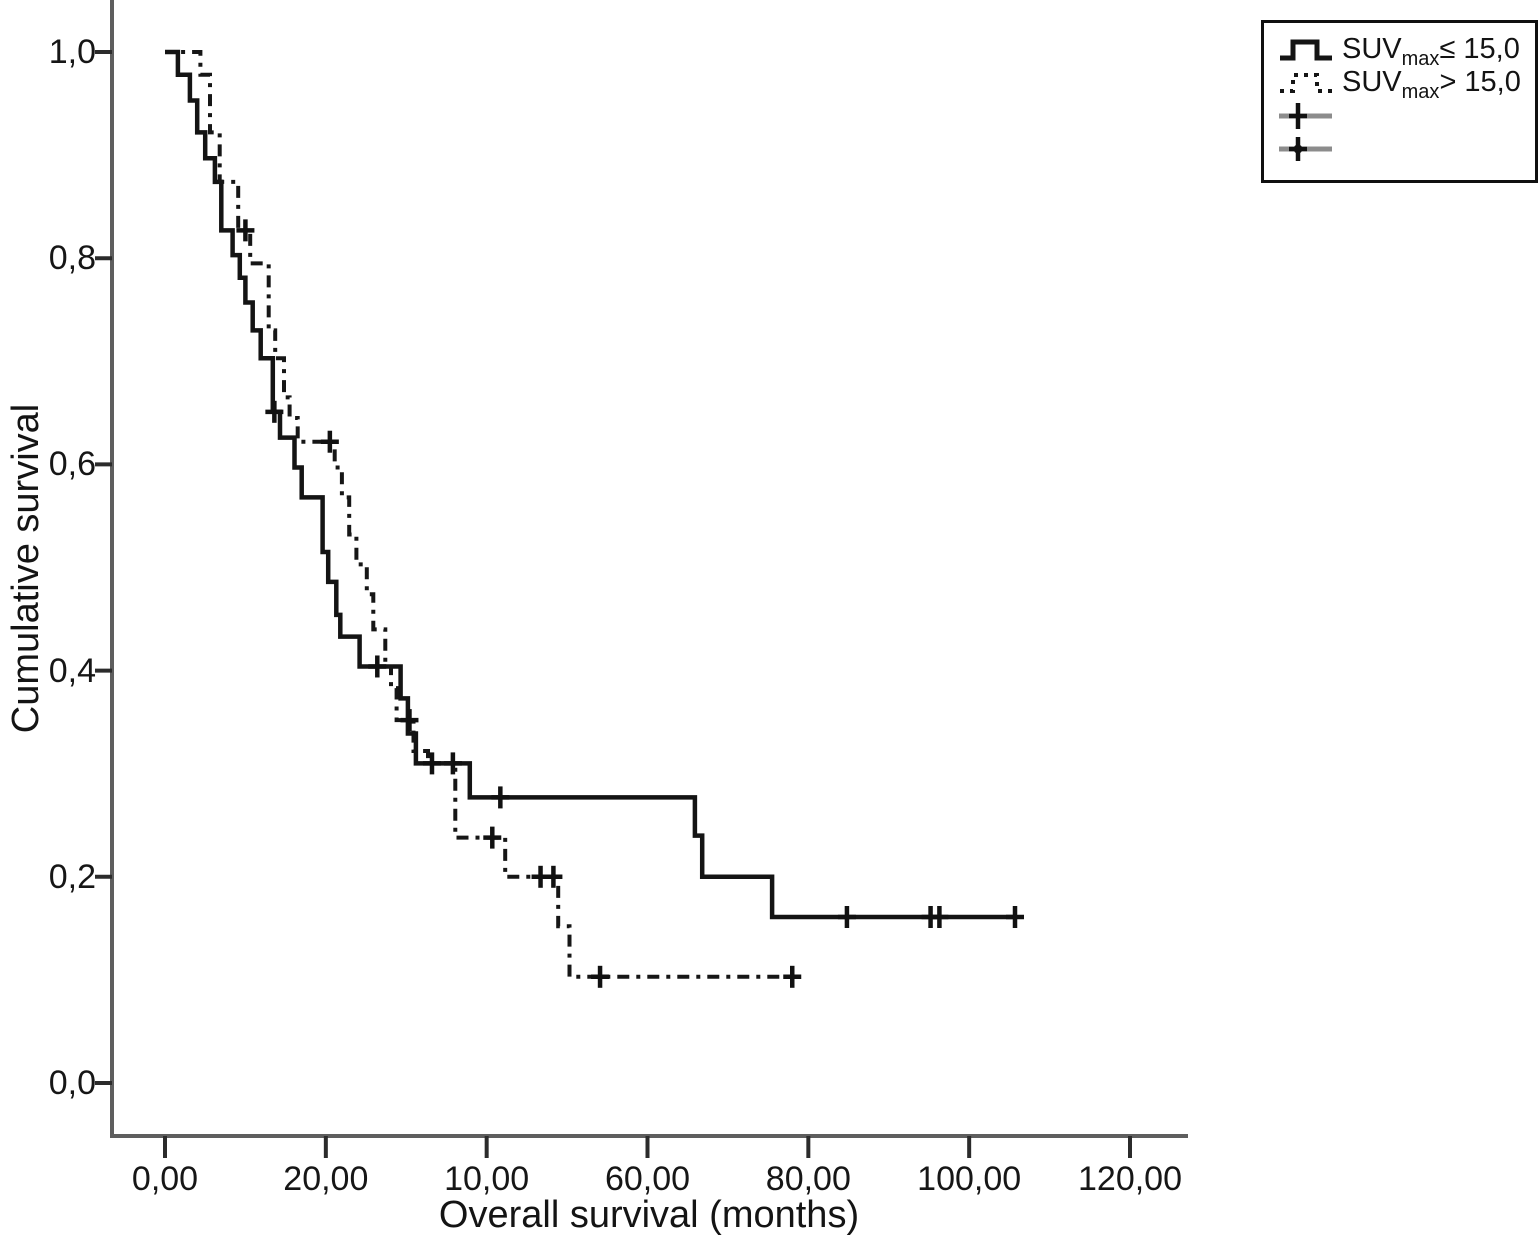 This screenshot has height=1248, width=1540. I want to click on dashed-step-line-icon, so click(1306, 82).